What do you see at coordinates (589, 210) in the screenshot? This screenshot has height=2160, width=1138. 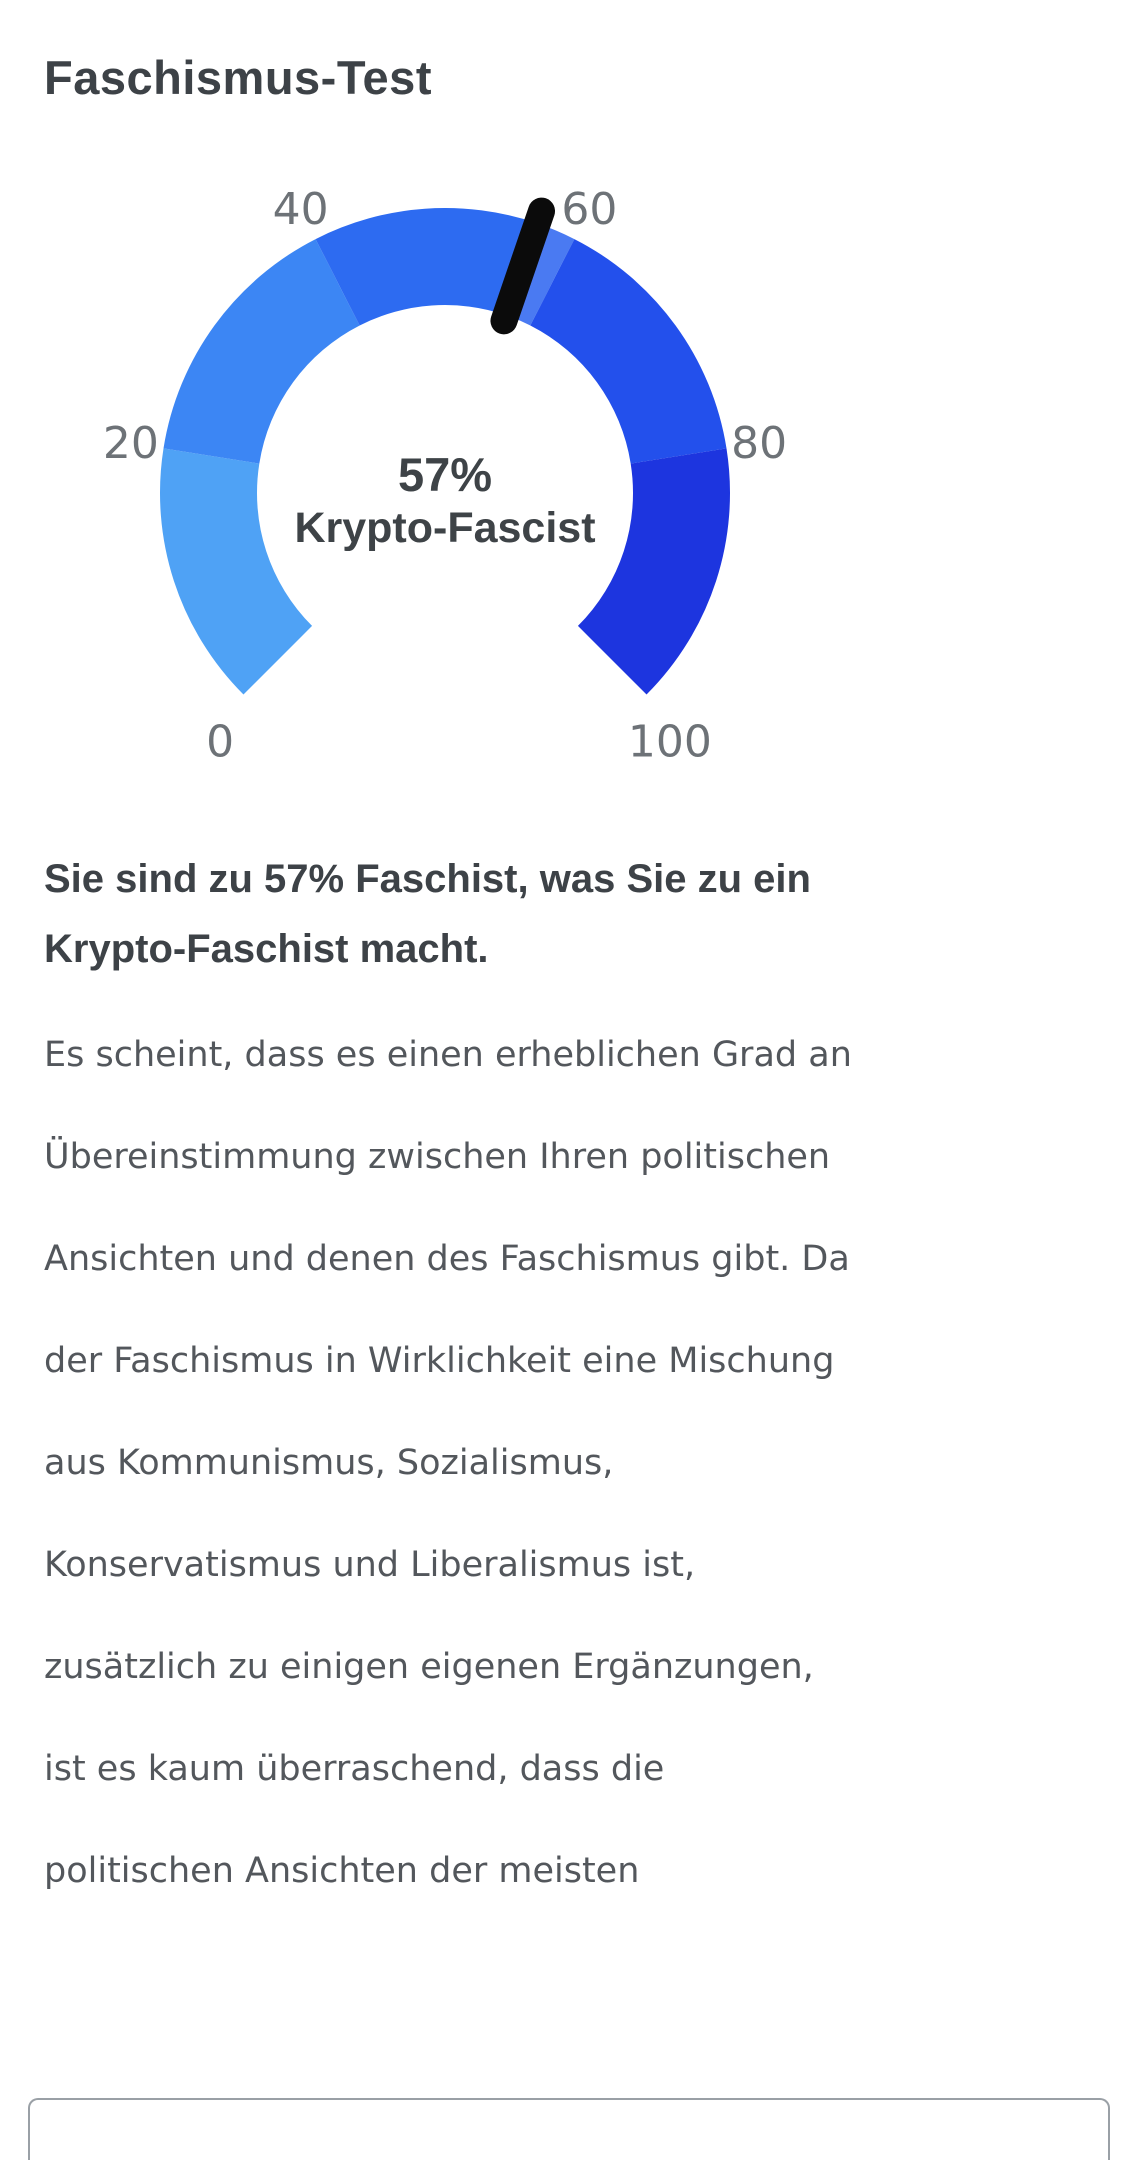 I see `gauge-tick-label: 60` at bounding box center [589, 210].